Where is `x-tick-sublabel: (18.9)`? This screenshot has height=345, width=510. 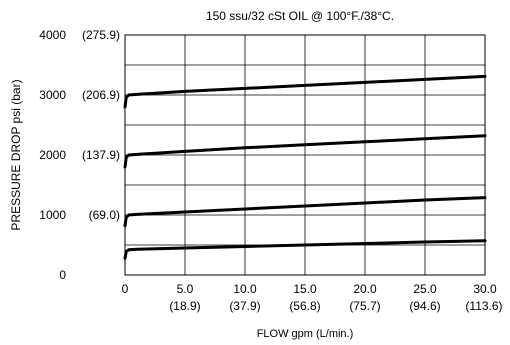 x-tick-sublabel: (18.9) is located at coordinates (184, 306).